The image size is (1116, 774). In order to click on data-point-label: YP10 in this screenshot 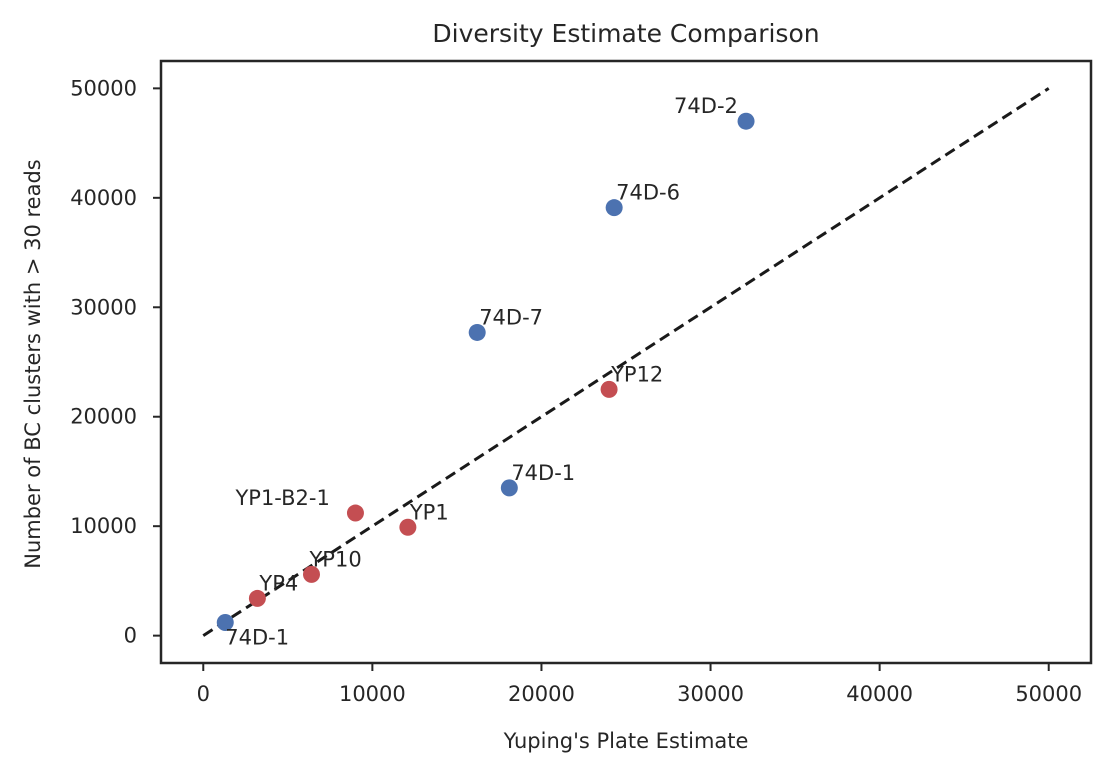, I will do `click(334, 559)`.